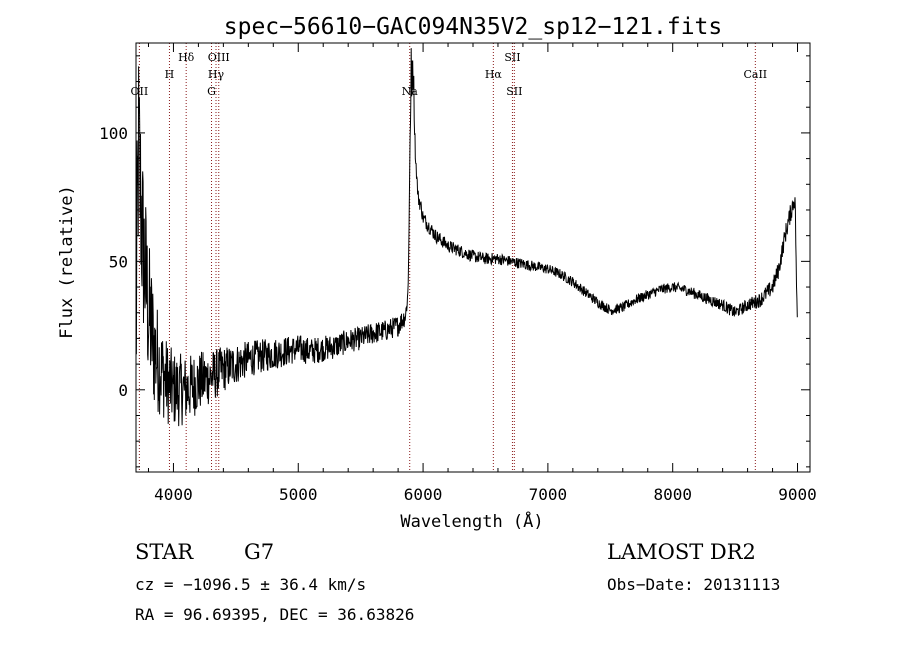 This screenshot has height=649, width=900. Describe the element at coordinates (548, 494) in the screenshot. I see `x-tick-label-3: 7000` at that location.